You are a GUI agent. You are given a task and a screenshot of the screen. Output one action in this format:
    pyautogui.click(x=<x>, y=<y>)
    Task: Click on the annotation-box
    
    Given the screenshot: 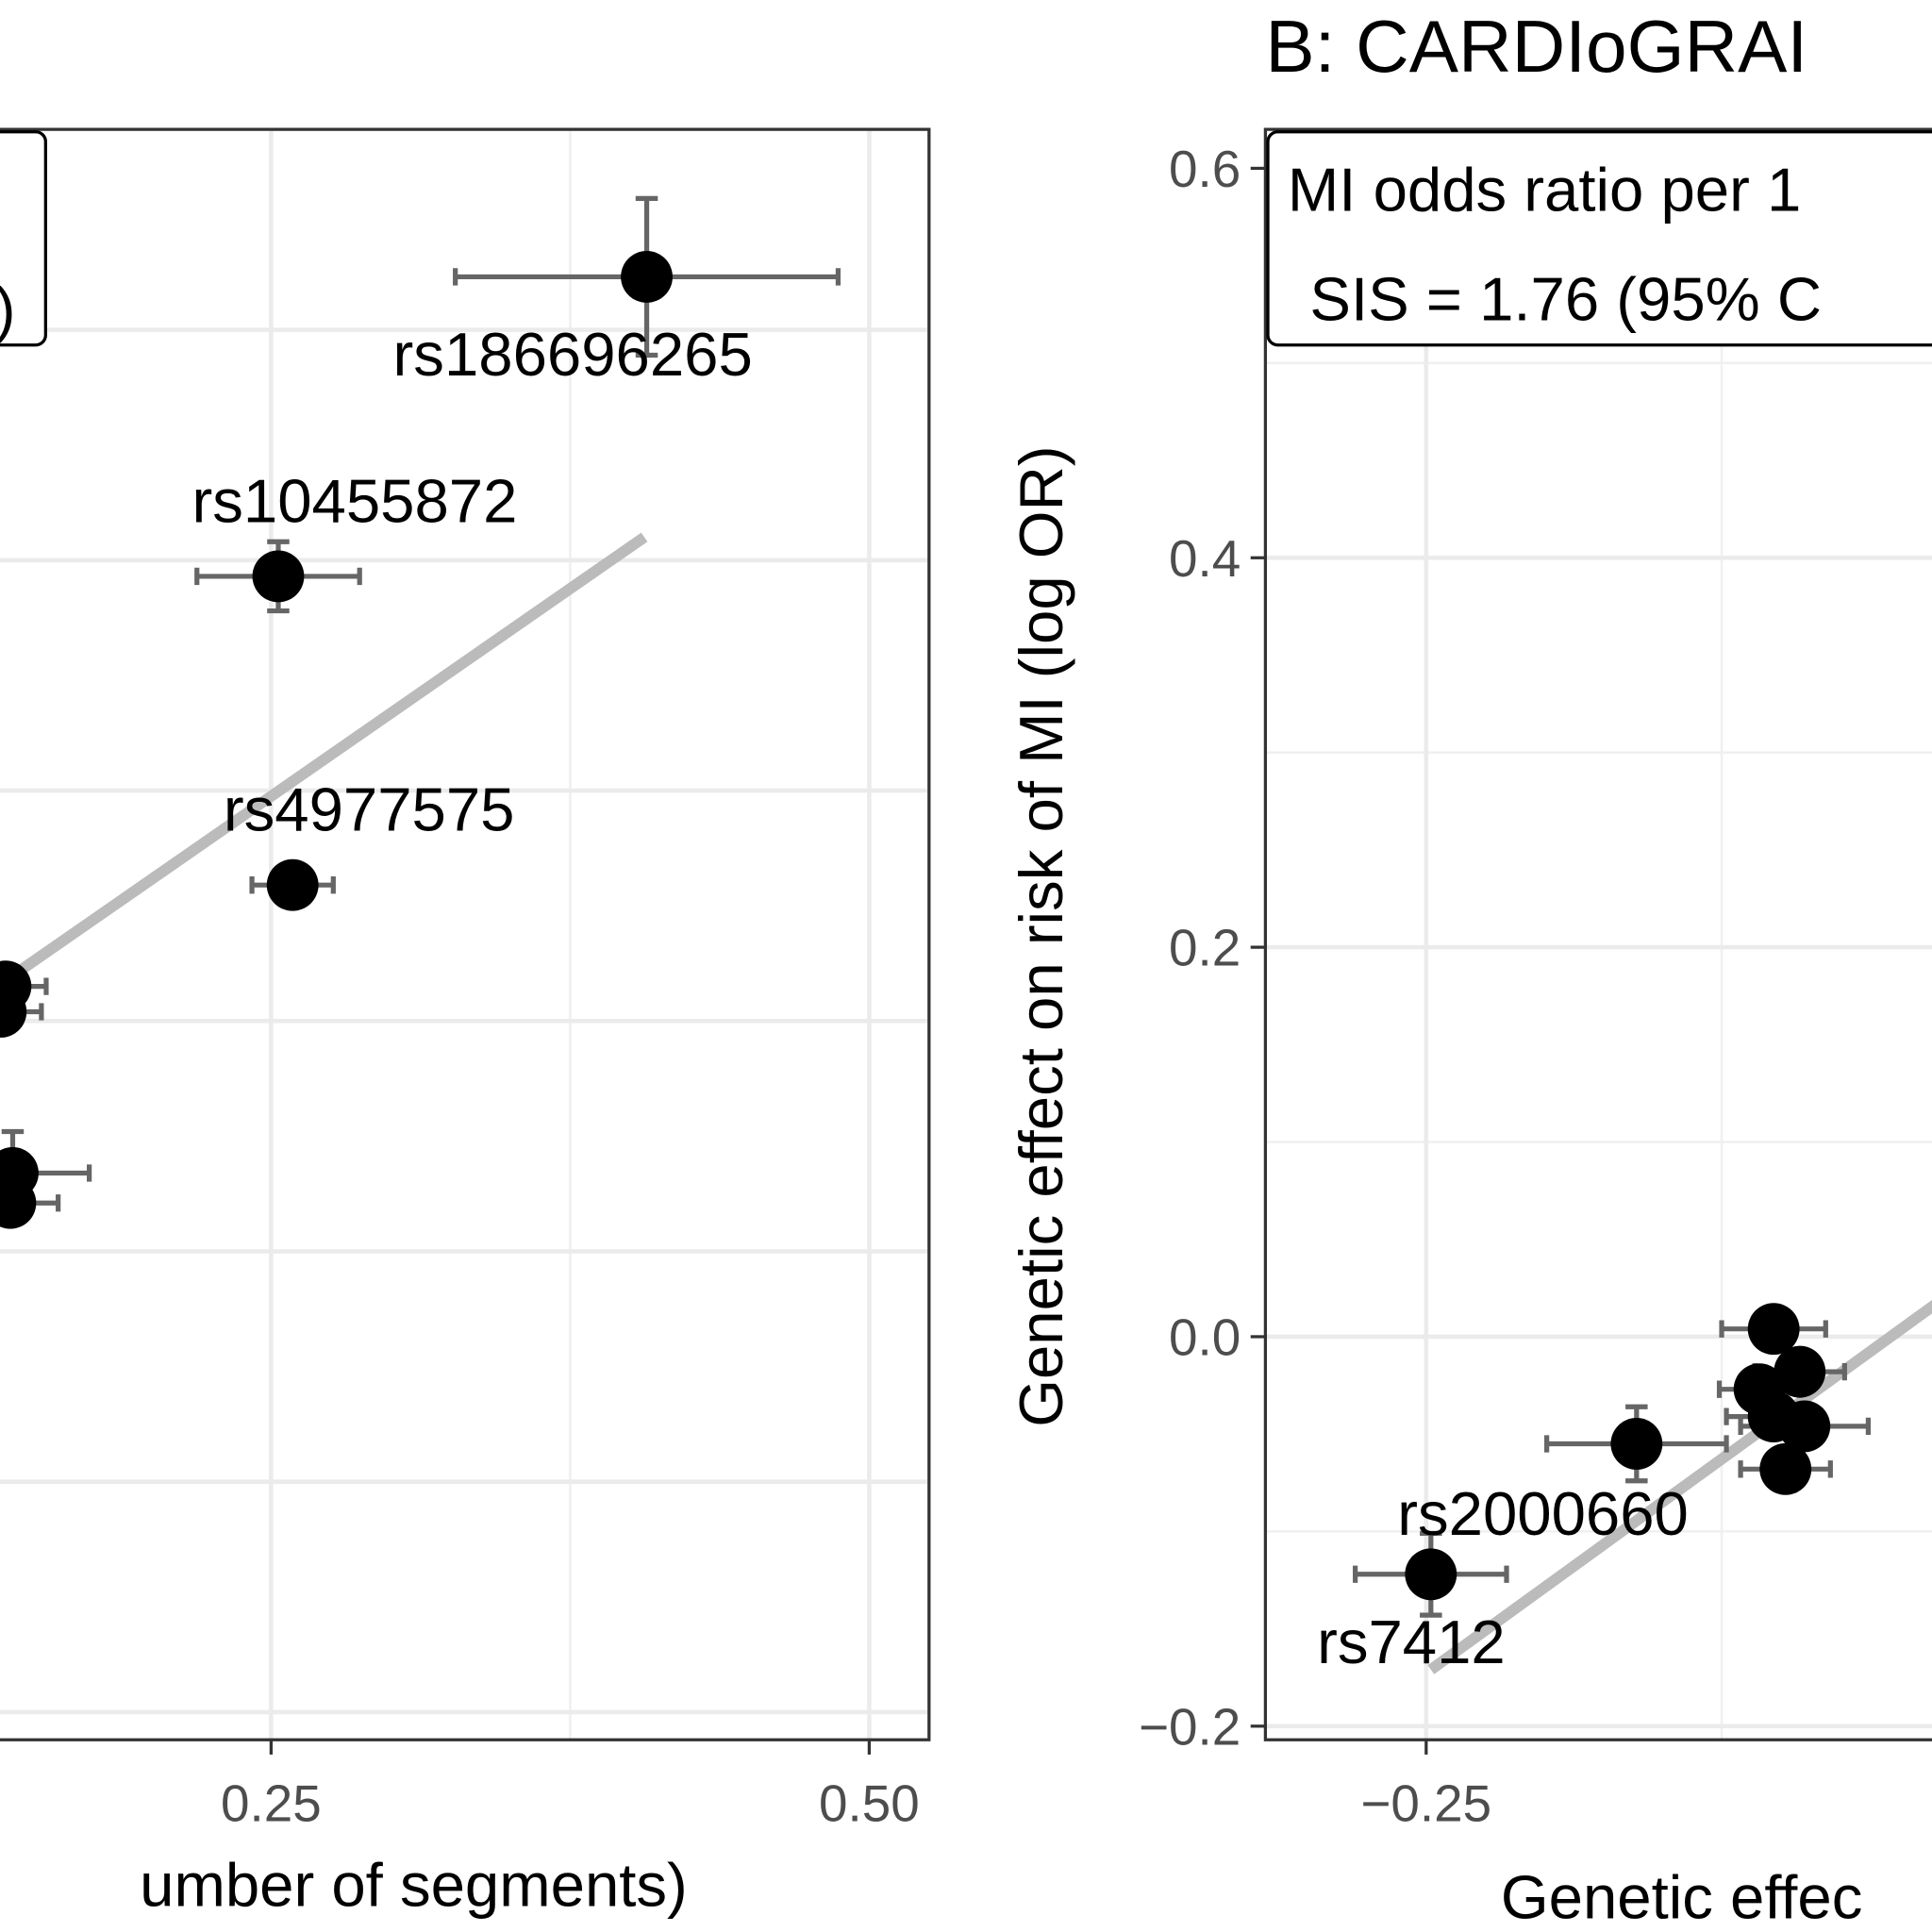 What is the action you would take?
    pyautogui.click(x=1599, y=239)
    